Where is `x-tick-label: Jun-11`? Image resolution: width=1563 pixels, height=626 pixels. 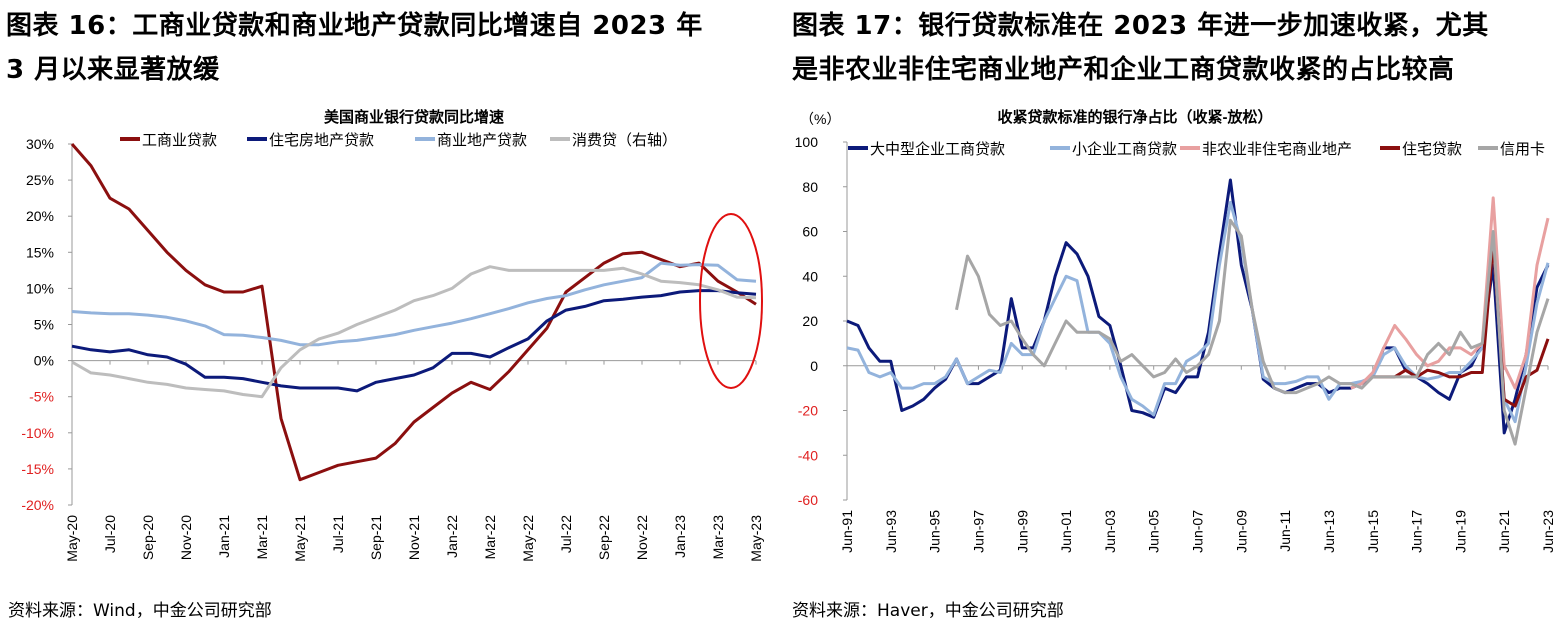
x-tick-label: Jun-11 is located at coordinates (1285, 531).